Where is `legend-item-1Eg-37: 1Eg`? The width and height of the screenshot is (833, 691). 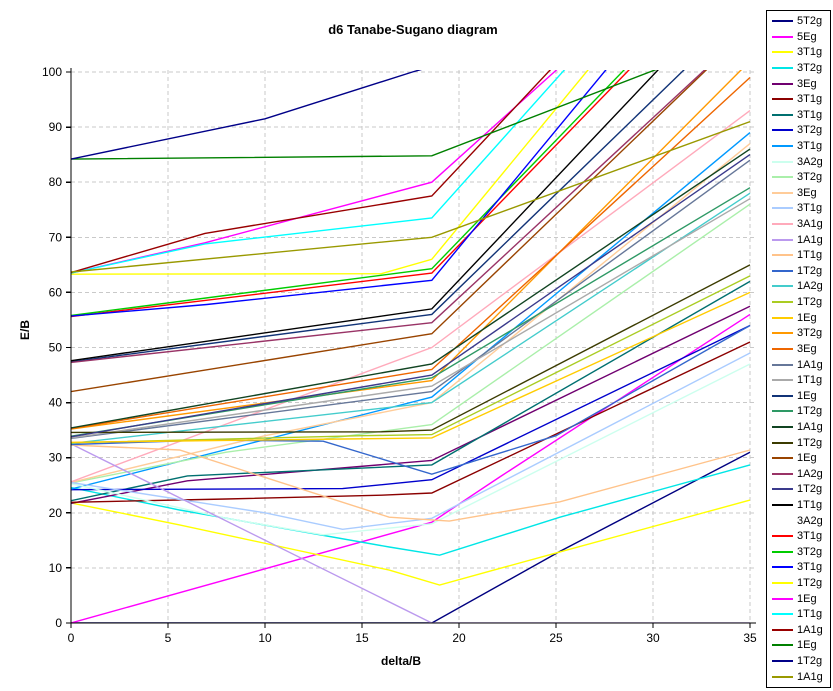
legend-item-1Eg-37: 1Eg is located at coordinates (798, 598).